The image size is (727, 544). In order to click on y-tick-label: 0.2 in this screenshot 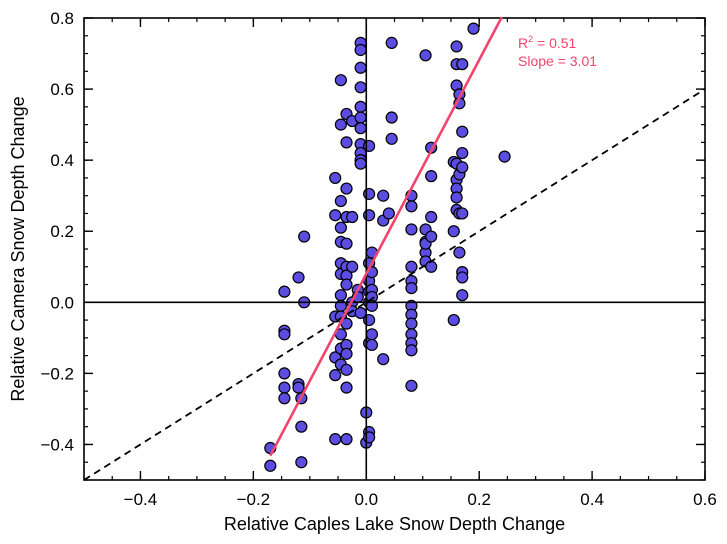, I will do `click(62, 231)`.